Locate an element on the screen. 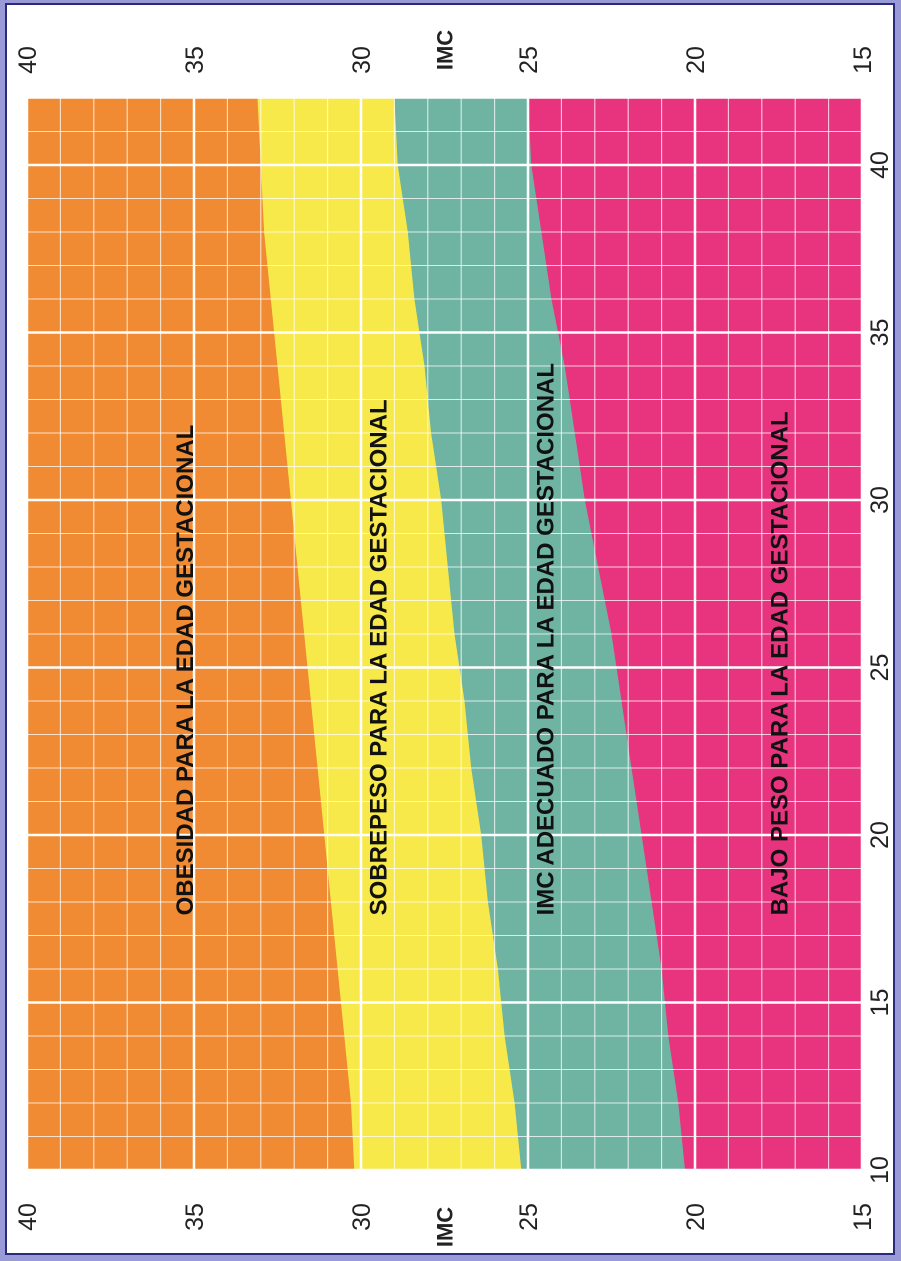 This screenshot has width=901, height=1261. week-tick-label: 20 is located at coordinates (879, 835).